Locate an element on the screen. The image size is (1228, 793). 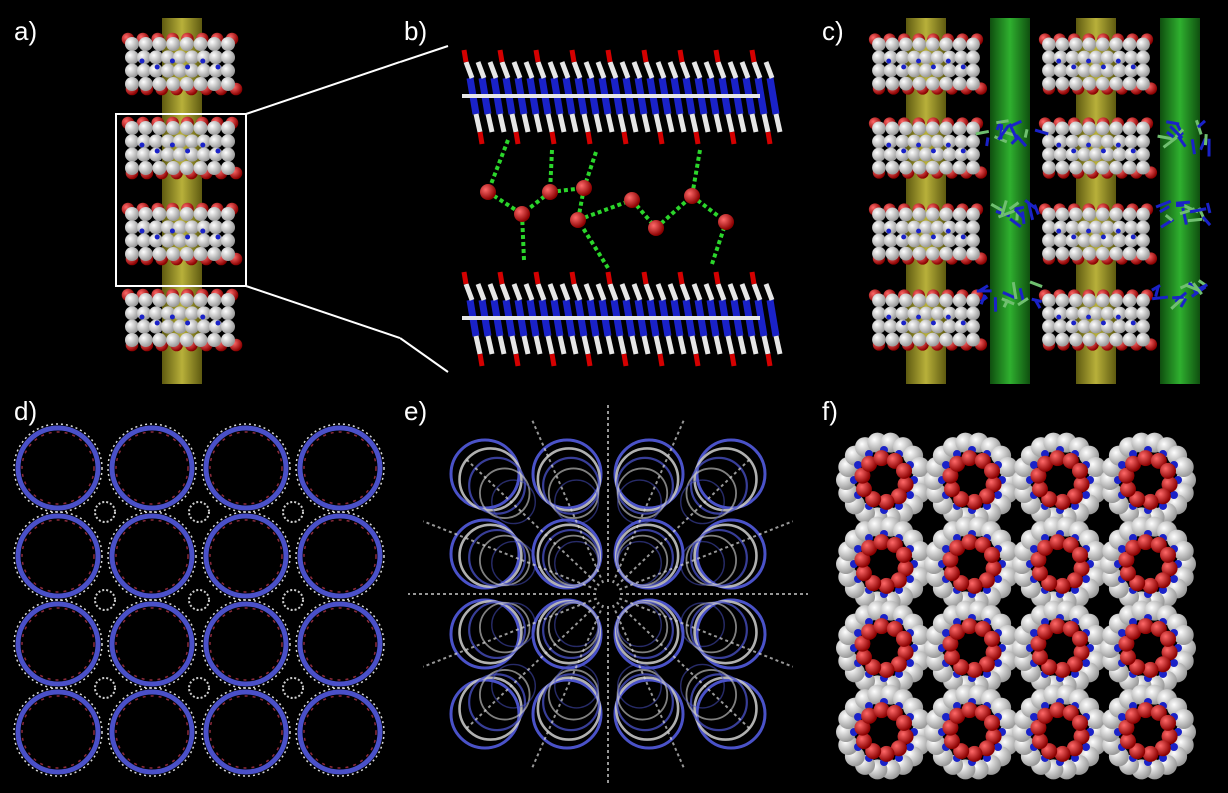
macrocycle-stick-bottom is located at coordinates (621, 319).